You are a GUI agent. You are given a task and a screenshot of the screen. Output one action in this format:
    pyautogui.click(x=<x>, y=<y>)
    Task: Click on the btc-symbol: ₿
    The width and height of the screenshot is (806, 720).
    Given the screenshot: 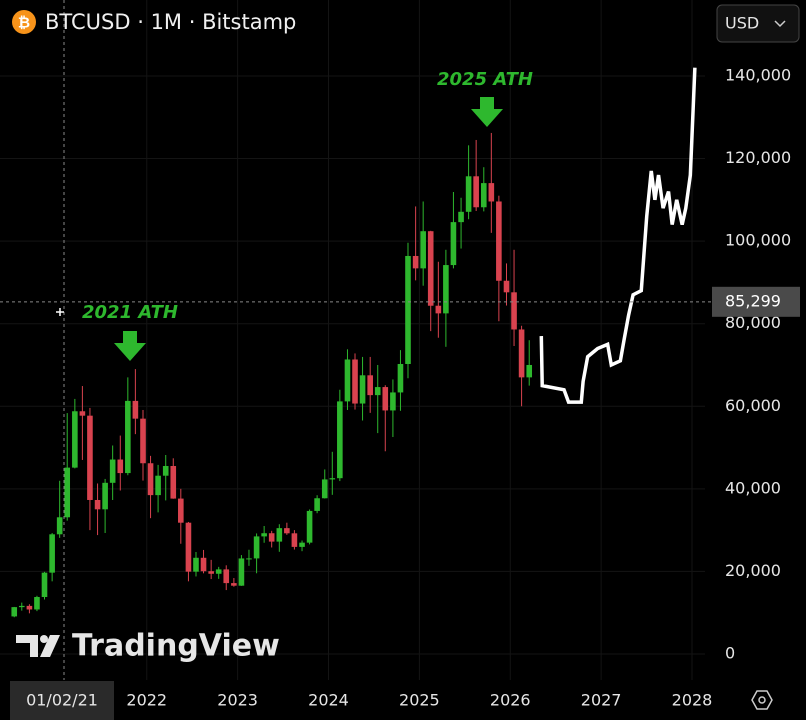 What is the action you would take?
    pyautogui.click(x=24, y=23)
    